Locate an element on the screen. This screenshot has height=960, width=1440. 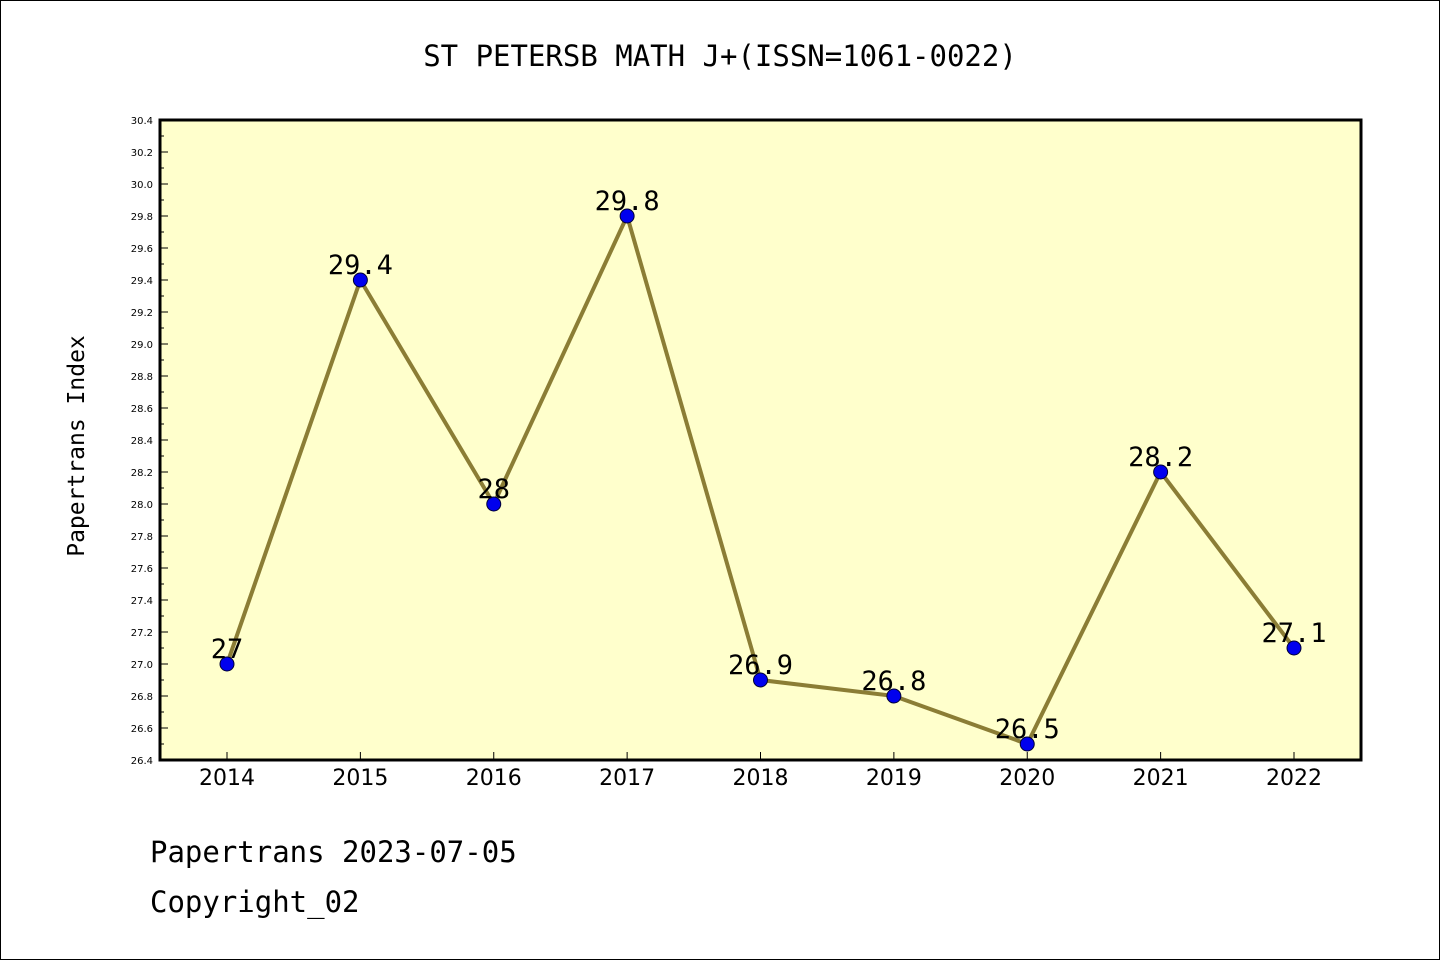
y-tick-label: 26.6 is located at coordinates (142, 729).